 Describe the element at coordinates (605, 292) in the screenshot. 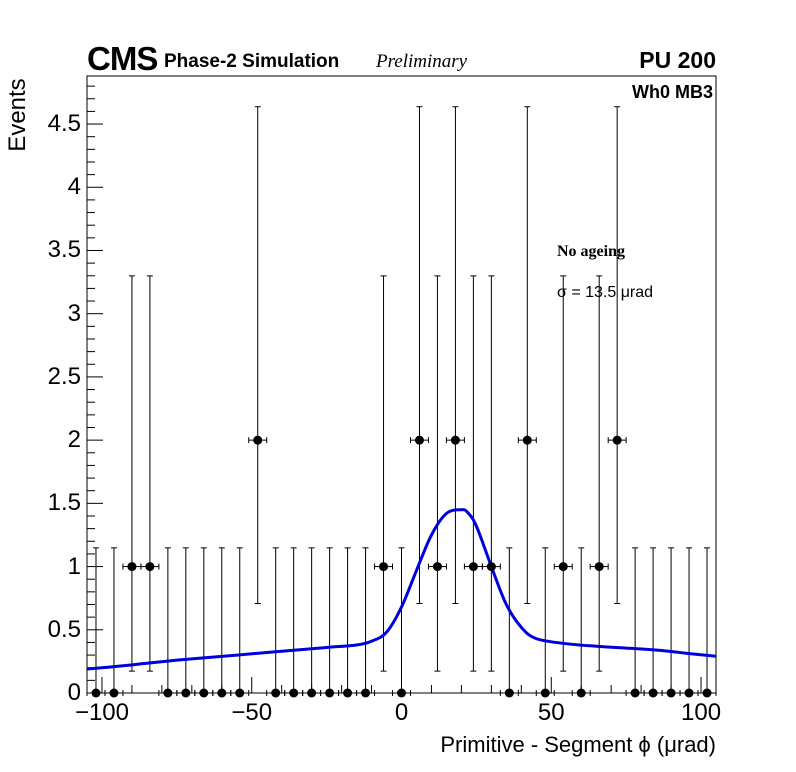

I see `legend-sigma: σ = 13.5 μrad` at that location.